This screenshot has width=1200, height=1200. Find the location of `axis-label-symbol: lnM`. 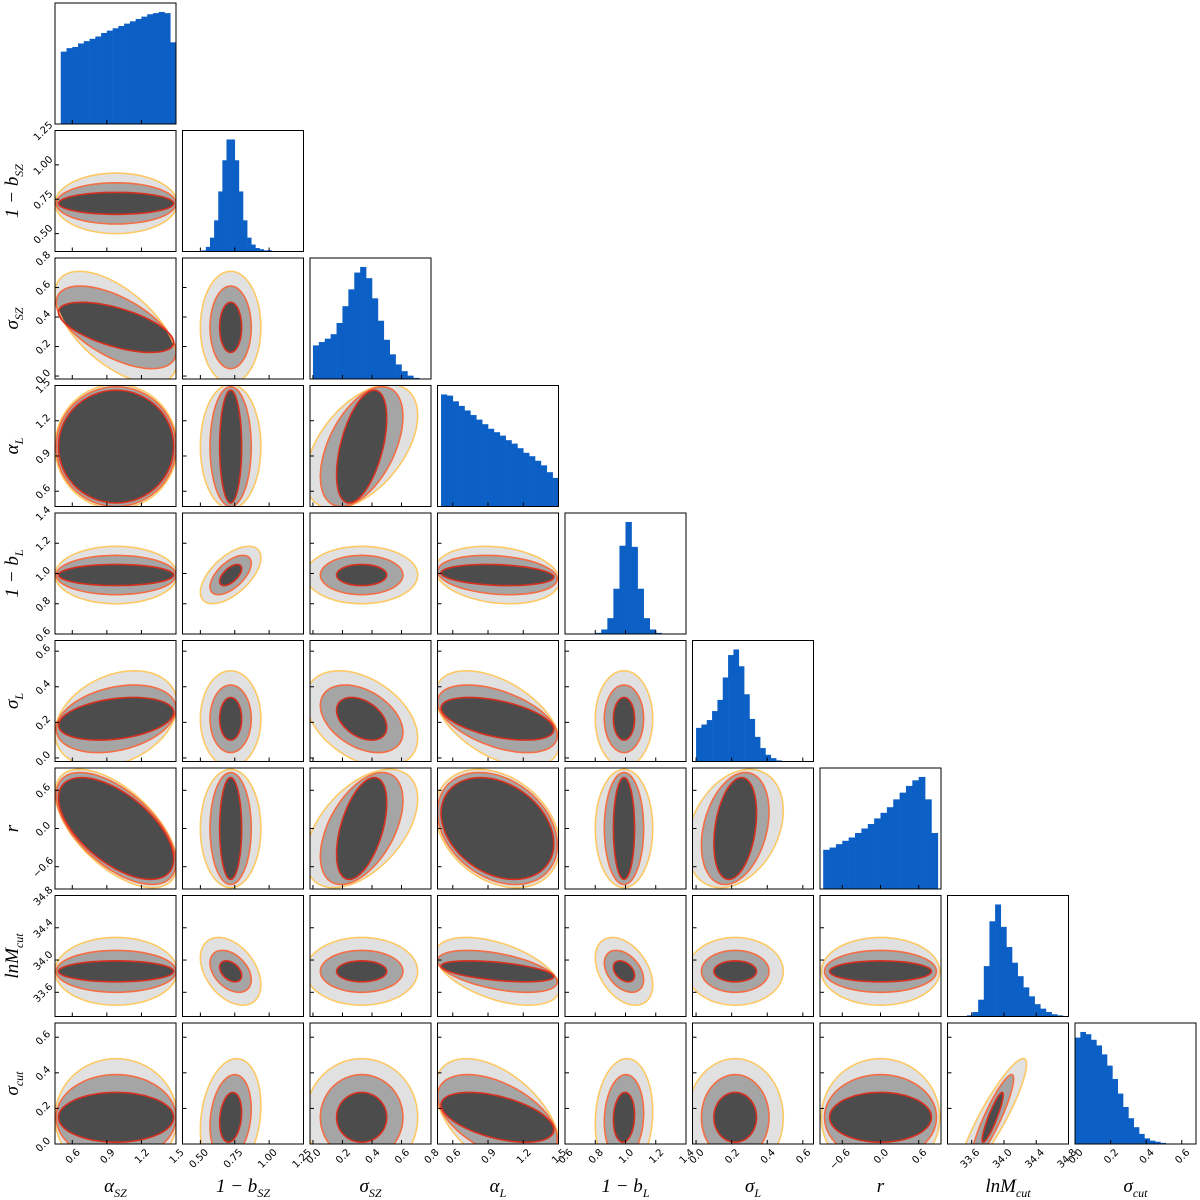

axis-label-symbol: lnM is located at coordinates (1001, 1186).